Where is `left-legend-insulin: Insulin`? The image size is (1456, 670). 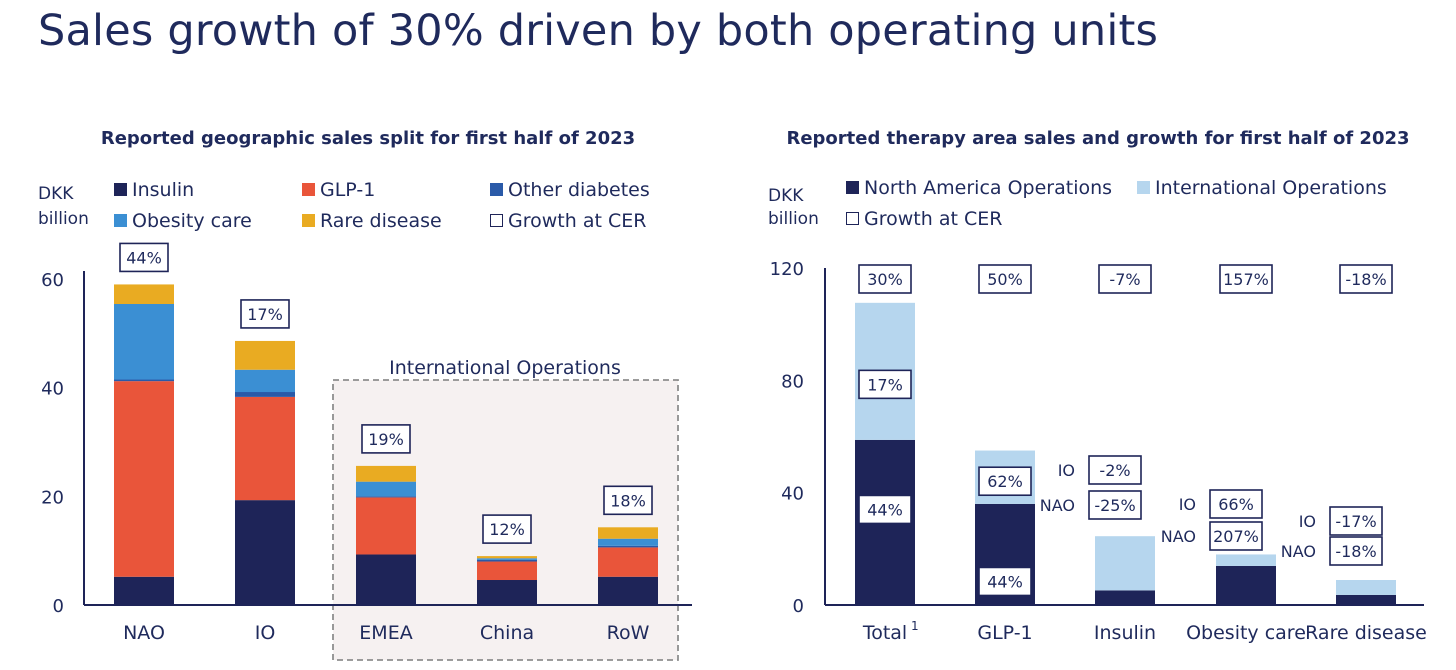
left-legend-insulin: Insulin is located at coordinates (163, 190).